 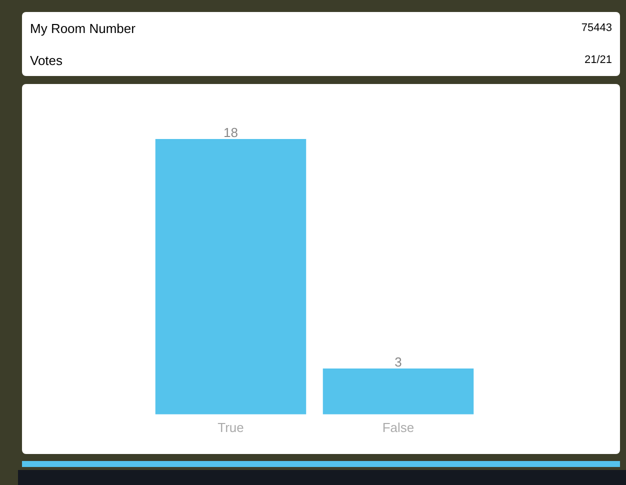 I want to click on x-tick-label: True, so click(x=231, y=427).